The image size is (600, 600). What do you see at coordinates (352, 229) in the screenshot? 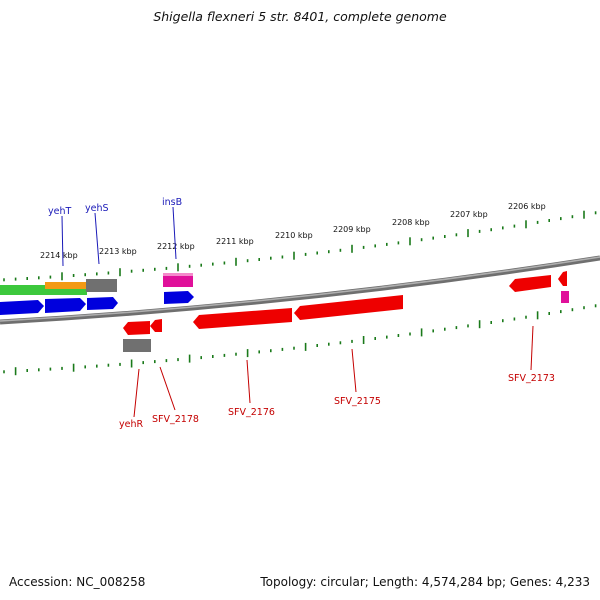
I see `scale-label-2209: 2209 kbp` at bounding box center [352, 229].